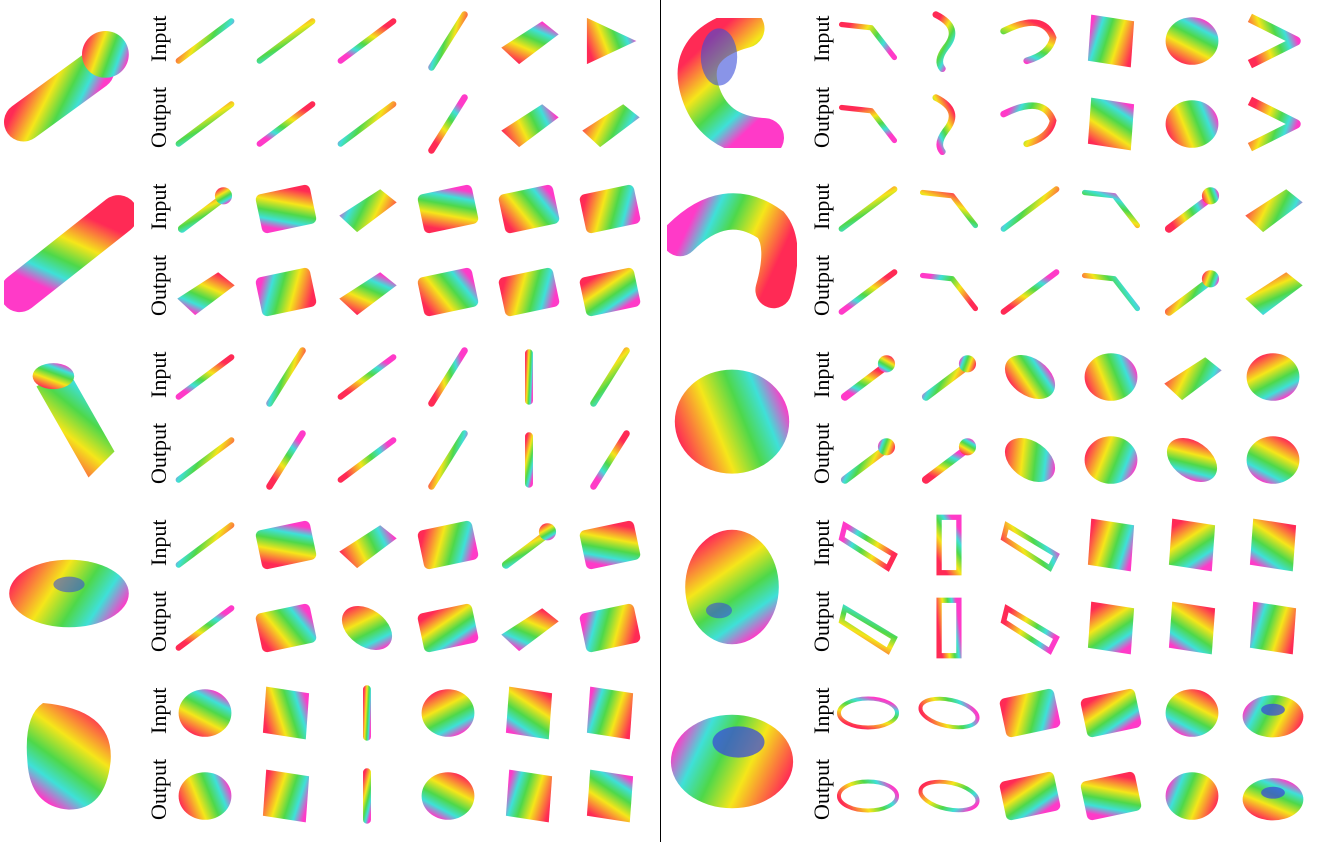  Describe the element at coordinates (330, 251) in the screenshot. I see `panel-row2-left: Input Output` at that location.